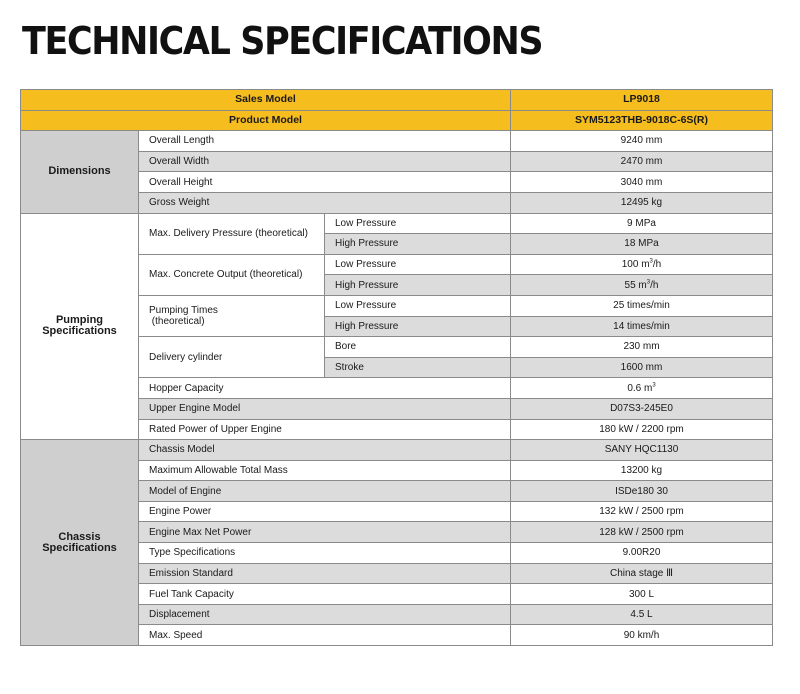 The image size is (800, 694). Describe the element at coordinates (641, 100) in the screenshot. I see `sales-model-value: LP9018` at that location.